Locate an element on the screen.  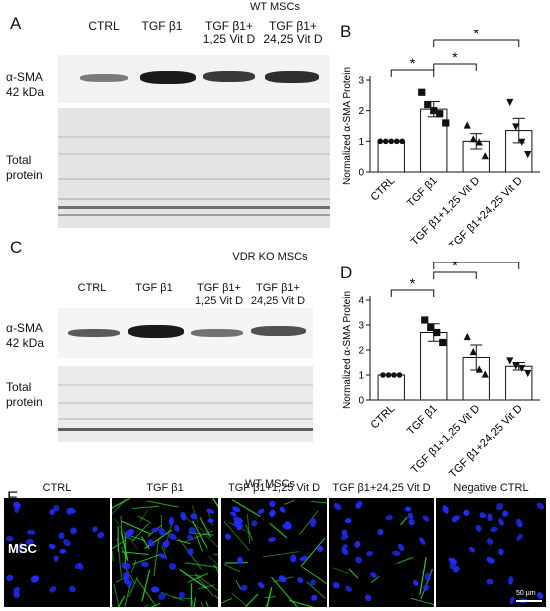
band-125-c is located at coordinates (217, 333).